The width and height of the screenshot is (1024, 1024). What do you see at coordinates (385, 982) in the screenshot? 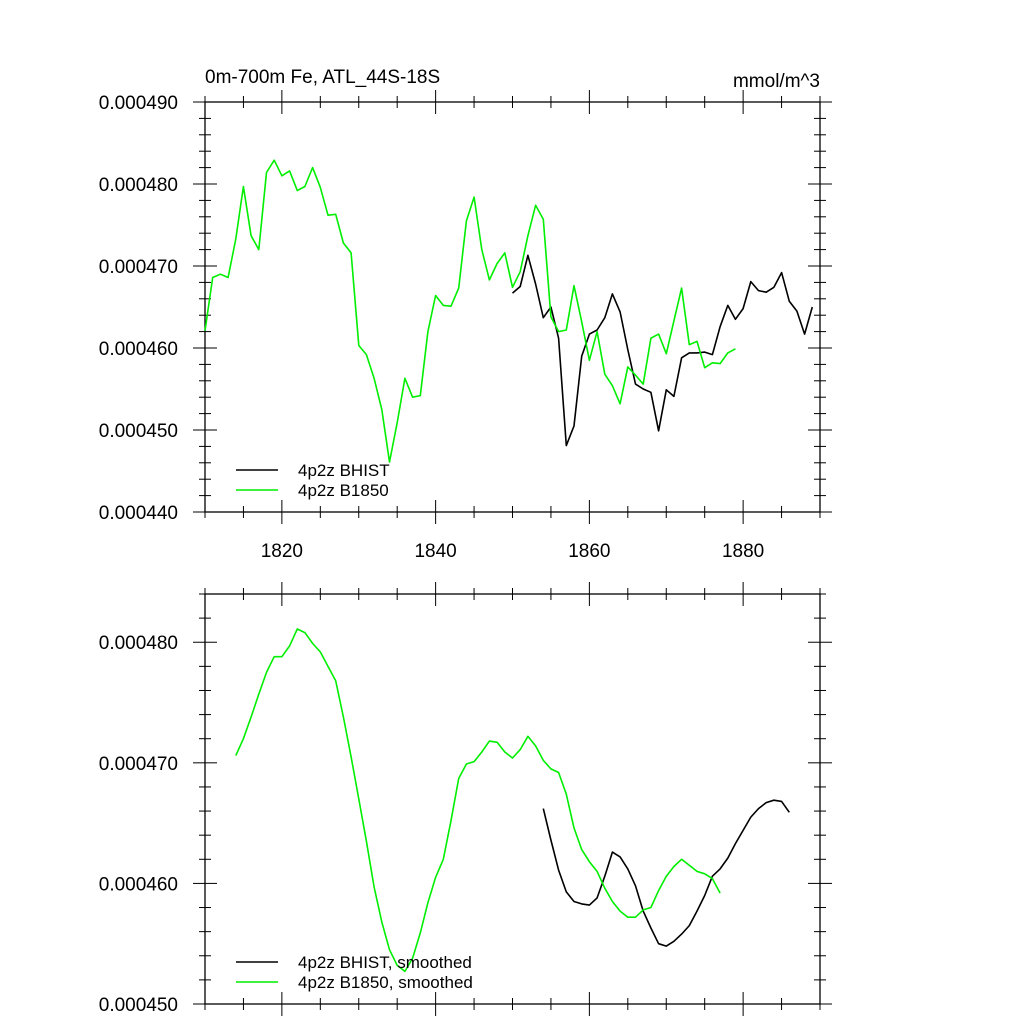
I see `bottom-legend-label-b1850: 4p2z B1850, smoothed` at bounding box center [385, 982].